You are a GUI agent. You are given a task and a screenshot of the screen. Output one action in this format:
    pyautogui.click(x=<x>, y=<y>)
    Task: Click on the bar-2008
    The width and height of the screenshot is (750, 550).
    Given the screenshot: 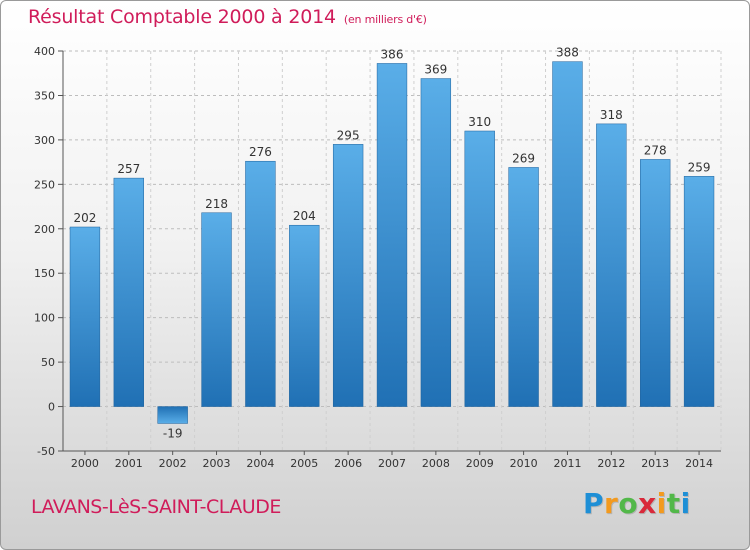 What is the action you would take?
    pyautogui.click(x=436, y=242)
    